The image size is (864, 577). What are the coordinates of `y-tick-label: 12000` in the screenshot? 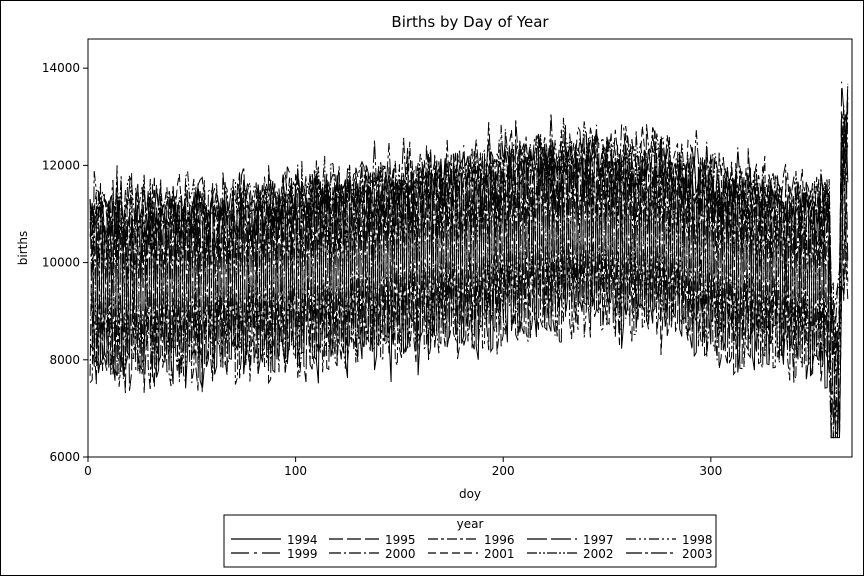 It's located at (61, 165).